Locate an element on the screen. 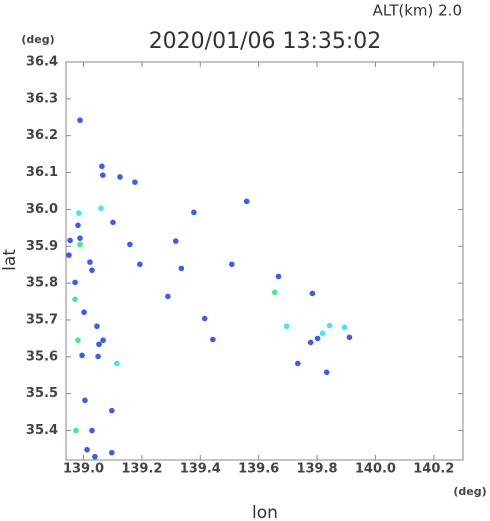 The width and height of the screenshot is (490, 521). y-tick-label: 36.4 is located at coordinates (42, 62).